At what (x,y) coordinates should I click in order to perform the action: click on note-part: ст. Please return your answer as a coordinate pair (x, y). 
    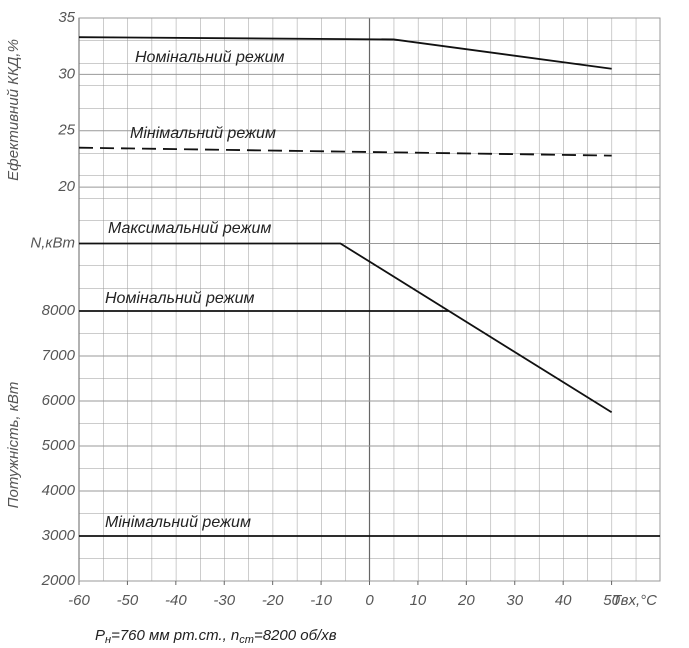
    Looking at the image, I should click on (246, 640).